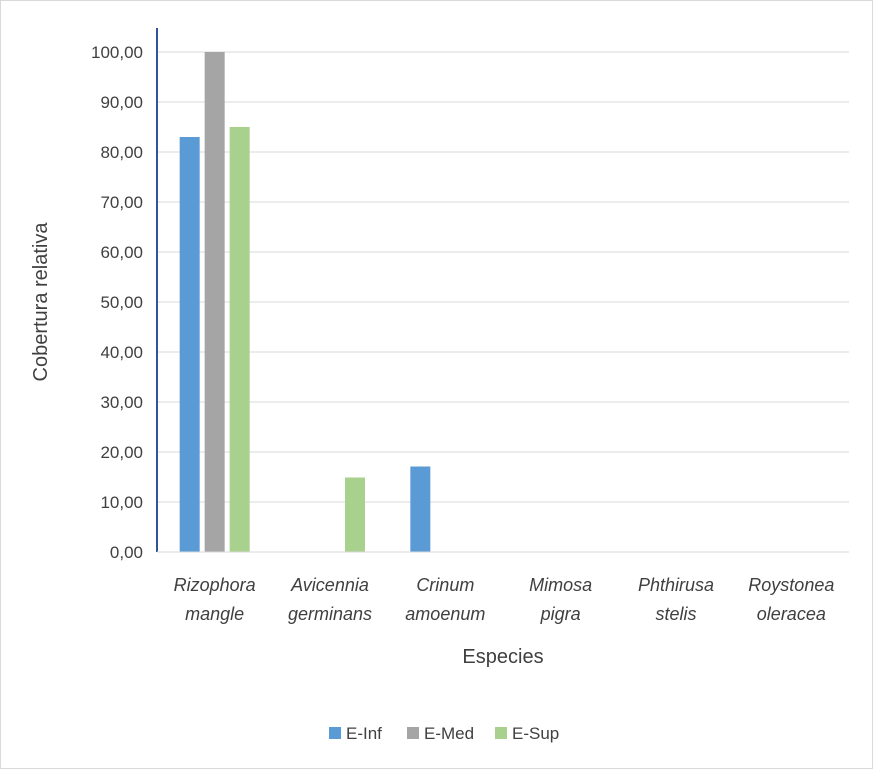  What do you see at coordinates (676, 585) in the screenshot?
I see `x-category-label: Phthirusa` at bounding box center [676, 585].